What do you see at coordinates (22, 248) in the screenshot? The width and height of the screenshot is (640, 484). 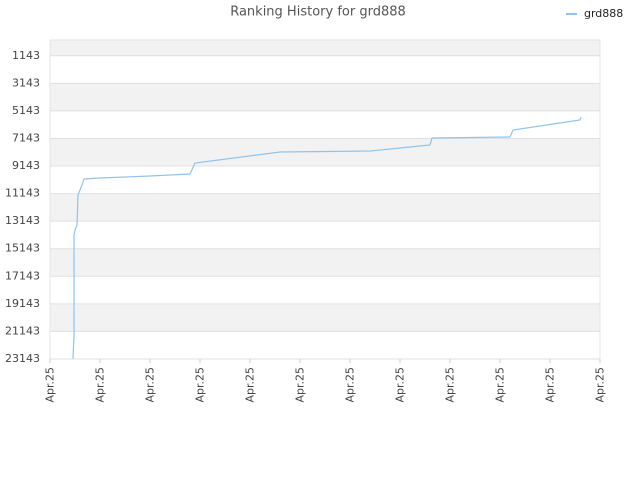 I see `y-tick-label: 15143` at bounding box center [22, 248].